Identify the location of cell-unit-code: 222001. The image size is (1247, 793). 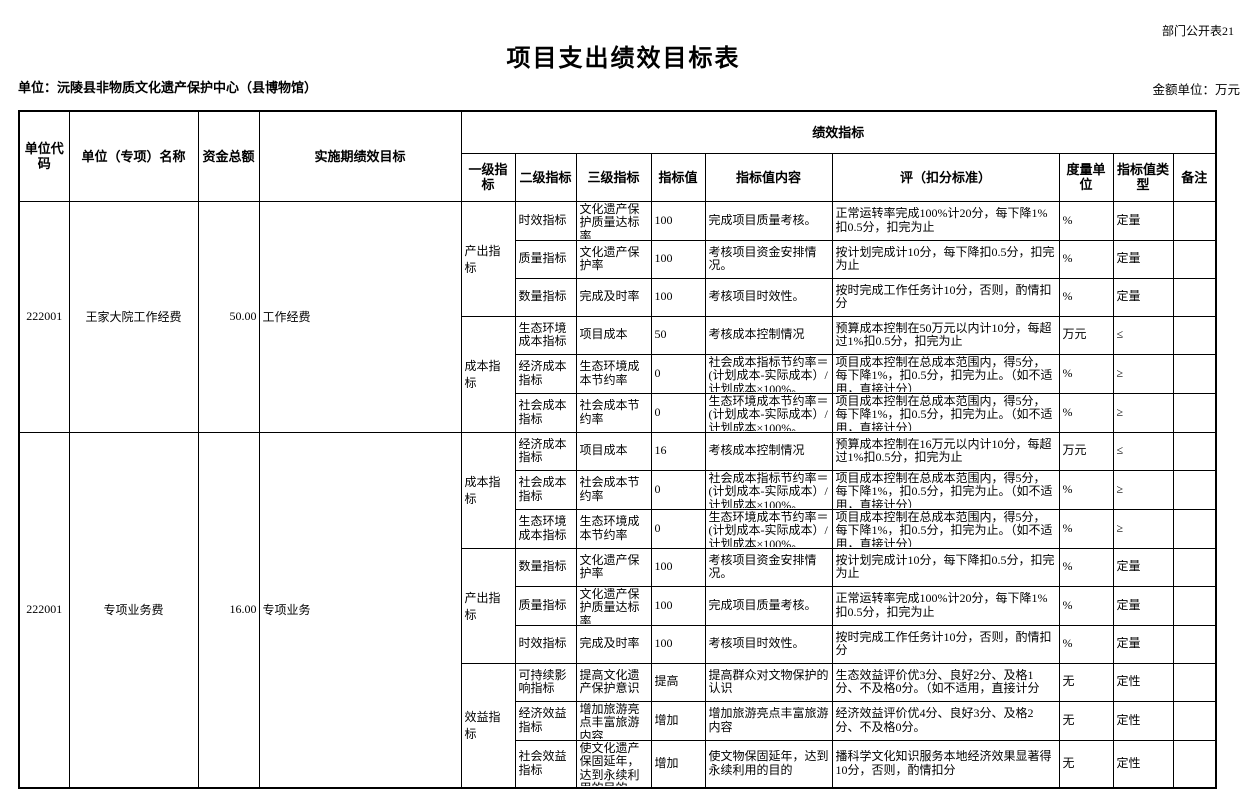
(44, 609).